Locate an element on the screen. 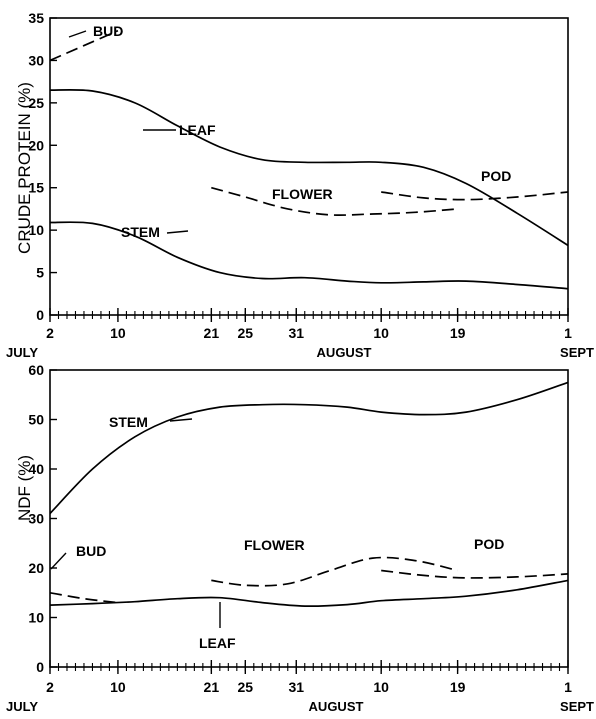  y-tick-label: 35 is located at coordinates (36, 18).